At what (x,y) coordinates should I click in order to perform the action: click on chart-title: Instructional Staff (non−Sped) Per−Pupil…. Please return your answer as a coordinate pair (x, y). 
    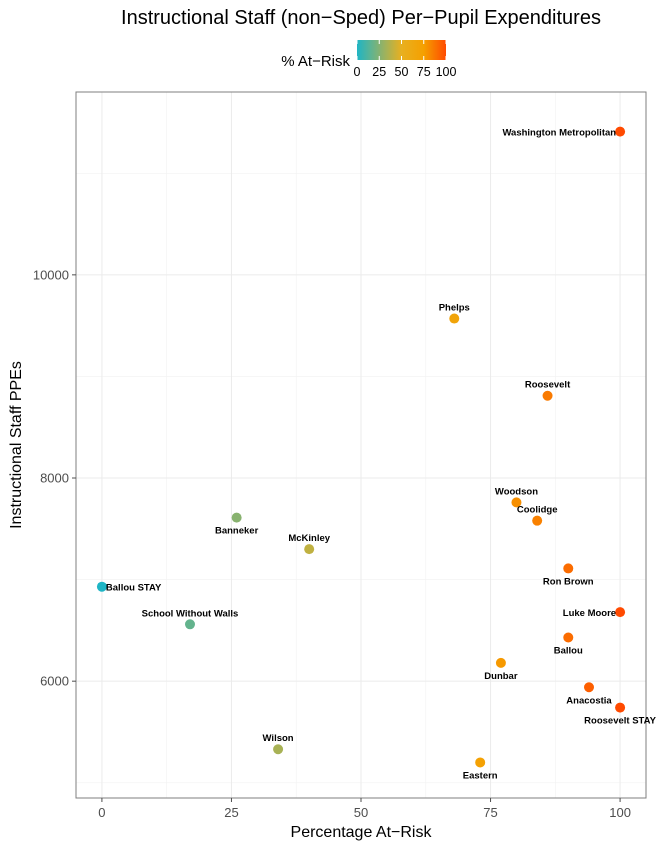
    Looking at the image, I should click on (361, 18).